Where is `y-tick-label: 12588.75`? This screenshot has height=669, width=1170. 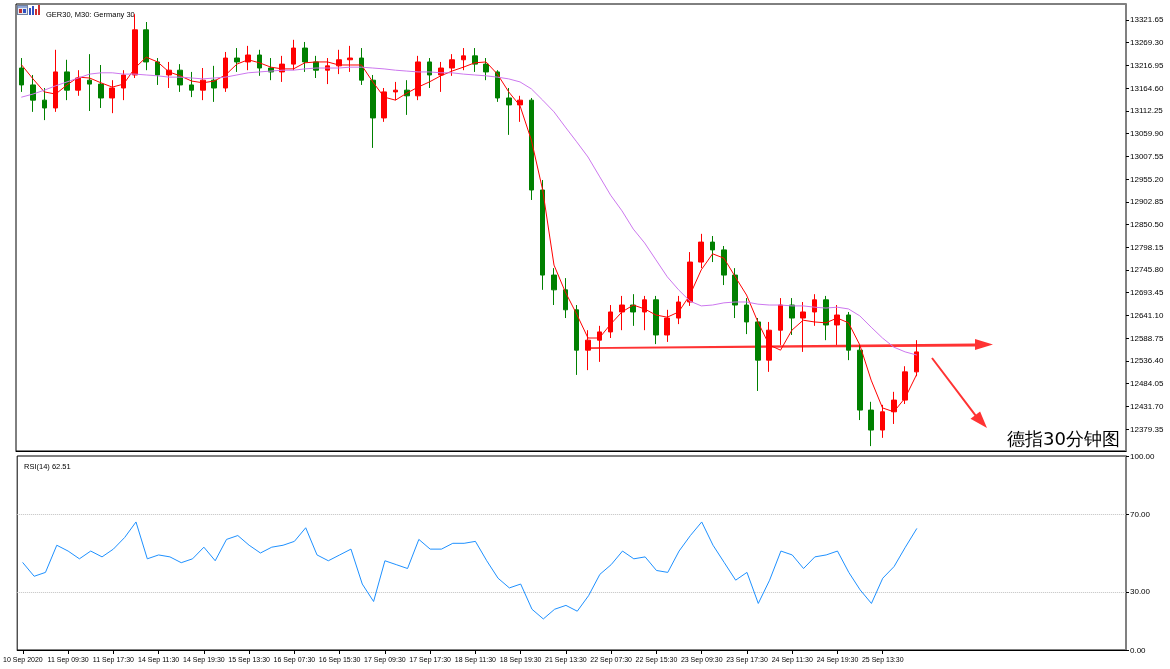 y-tick-label: 12588.75 is located at coordinates (1147, 338).